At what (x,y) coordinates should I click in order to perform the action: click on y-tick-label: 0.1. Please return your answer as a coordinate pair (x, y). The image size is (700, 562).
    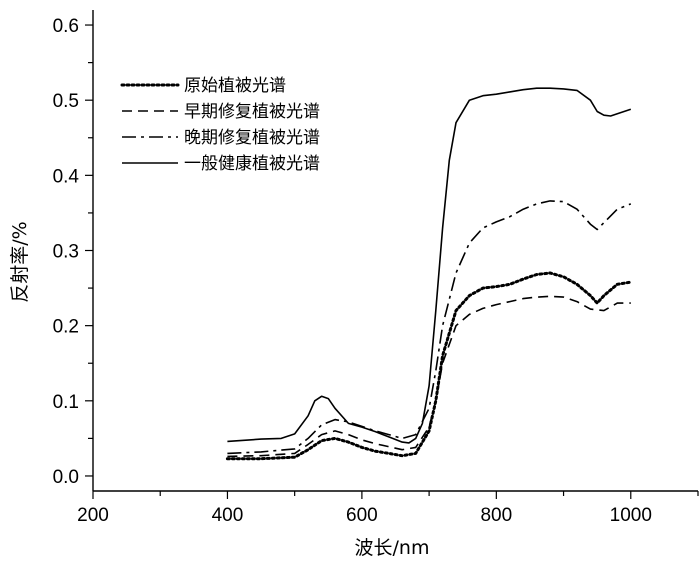
    Looking at the image, I should click on (66, 402).